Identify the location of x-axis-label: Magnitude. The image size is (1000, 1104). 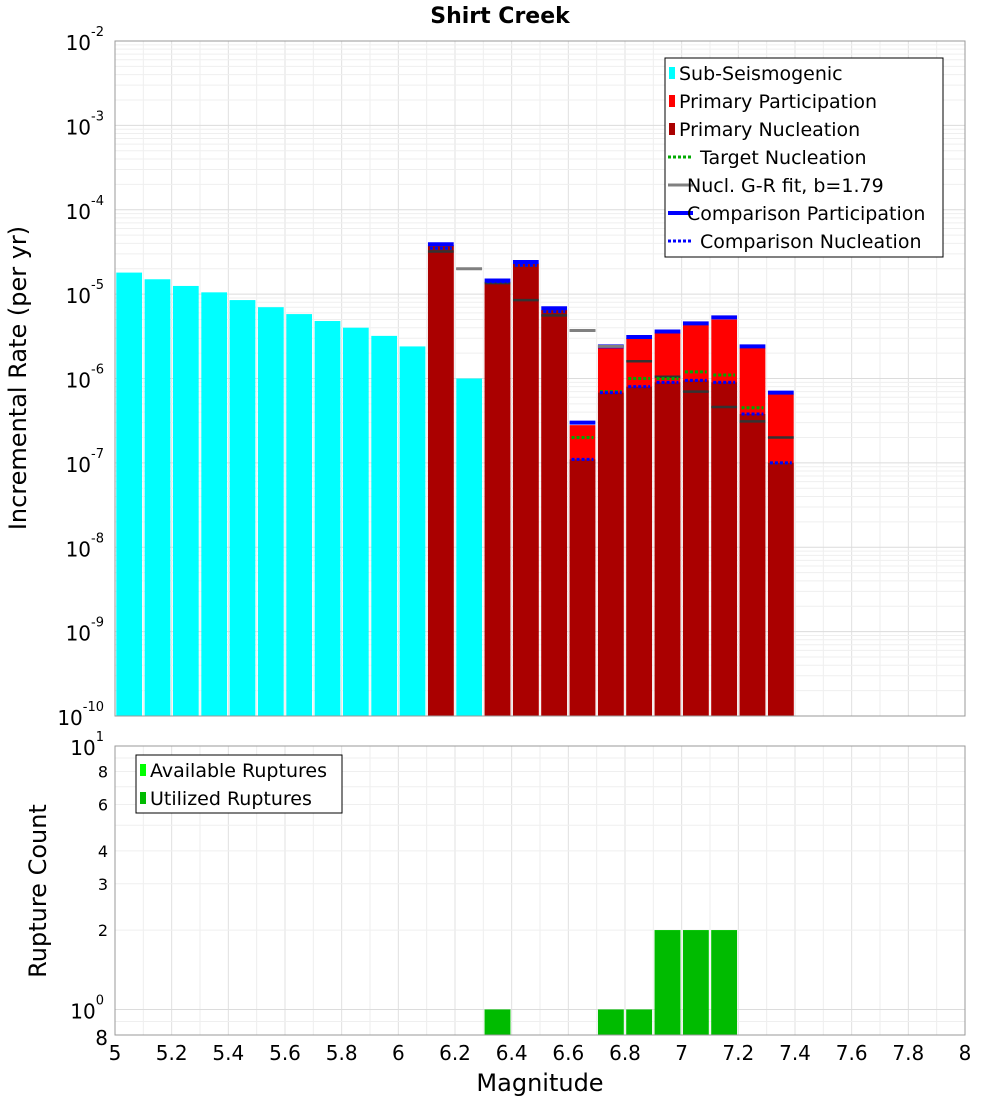
(539, 1083).